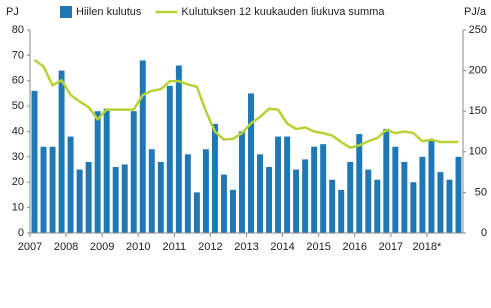  What do you see at coordinates (478, 111) in the screenshot?
I see `y2-tick-label: 150` at bounding box center [478, 111].